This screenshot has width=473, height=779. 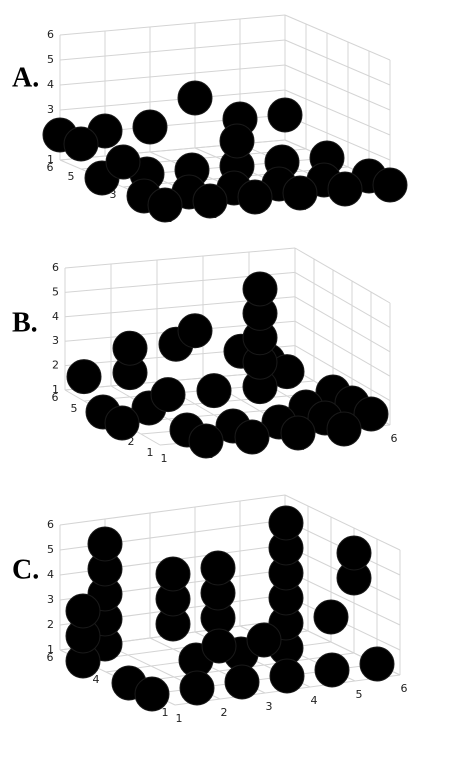 What do you see at coordinates (131, 441) in the screenshot?
I see `y-tick-label: 2` at bounding box center [131, 441].